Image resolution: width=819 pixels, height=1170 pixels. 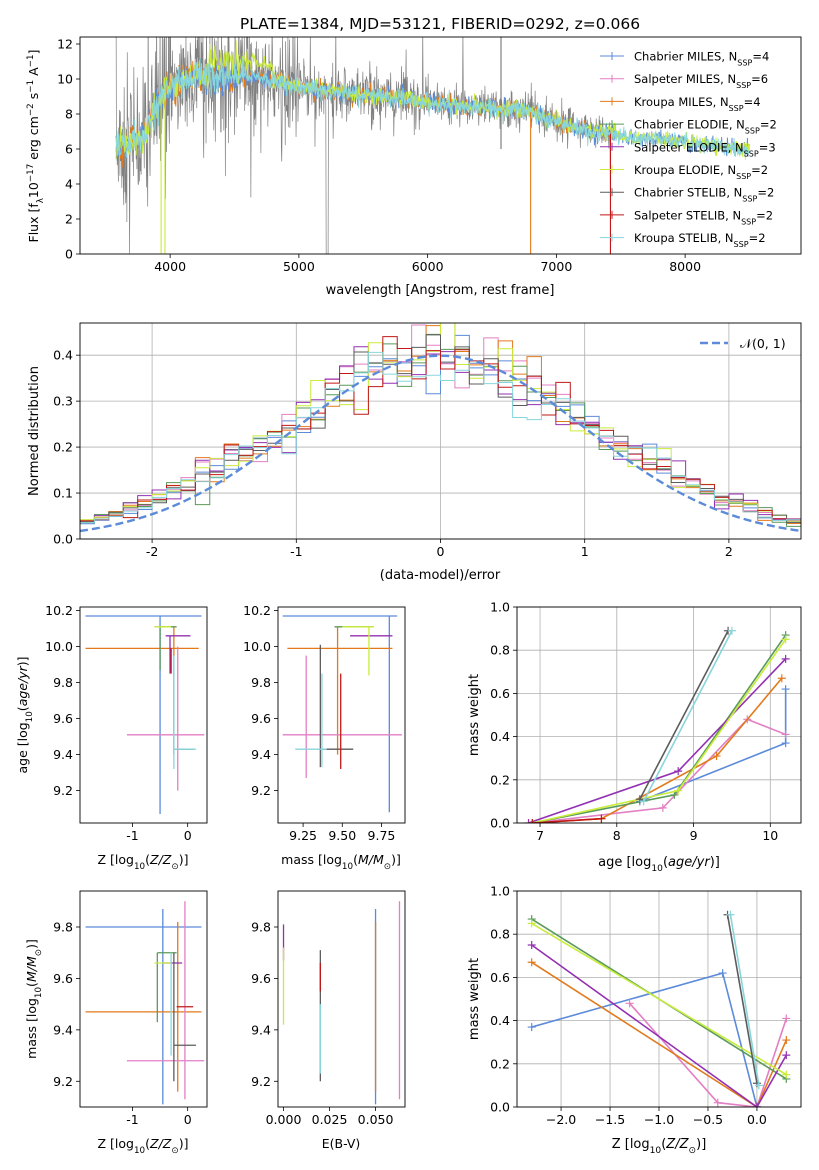 What do you see at coordinates (341, 715) in the screenshot?
I see `mass_age-frame` at bounding box center [341, 715].